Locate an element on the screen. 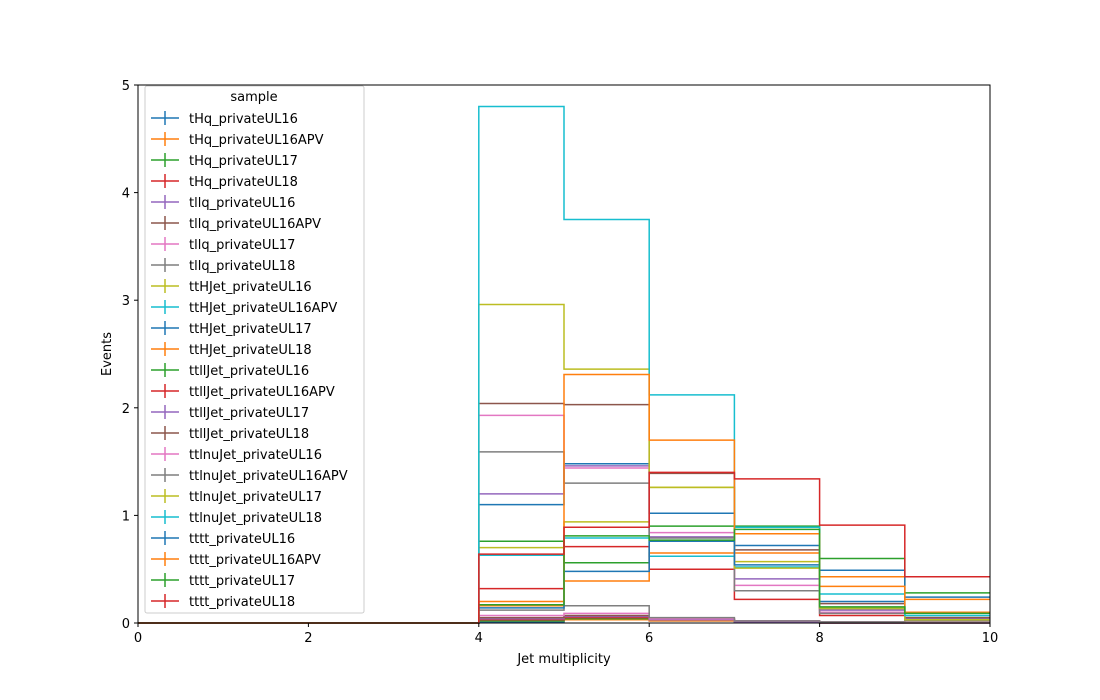 This screenshot has width=1100, height=700. legend-label: tttt_privateUL18 is located at coordinates (242, 602).